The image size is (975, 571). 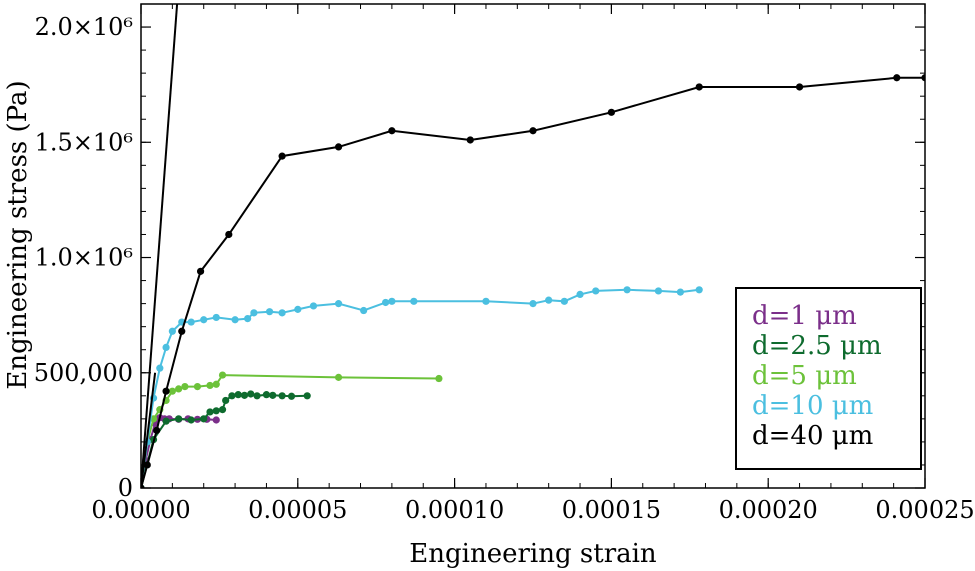 What do you see at coordinates (804, 316) in the screenshot?
I see `legend-entry: d=1 μm` at bounding box center [804, 316].